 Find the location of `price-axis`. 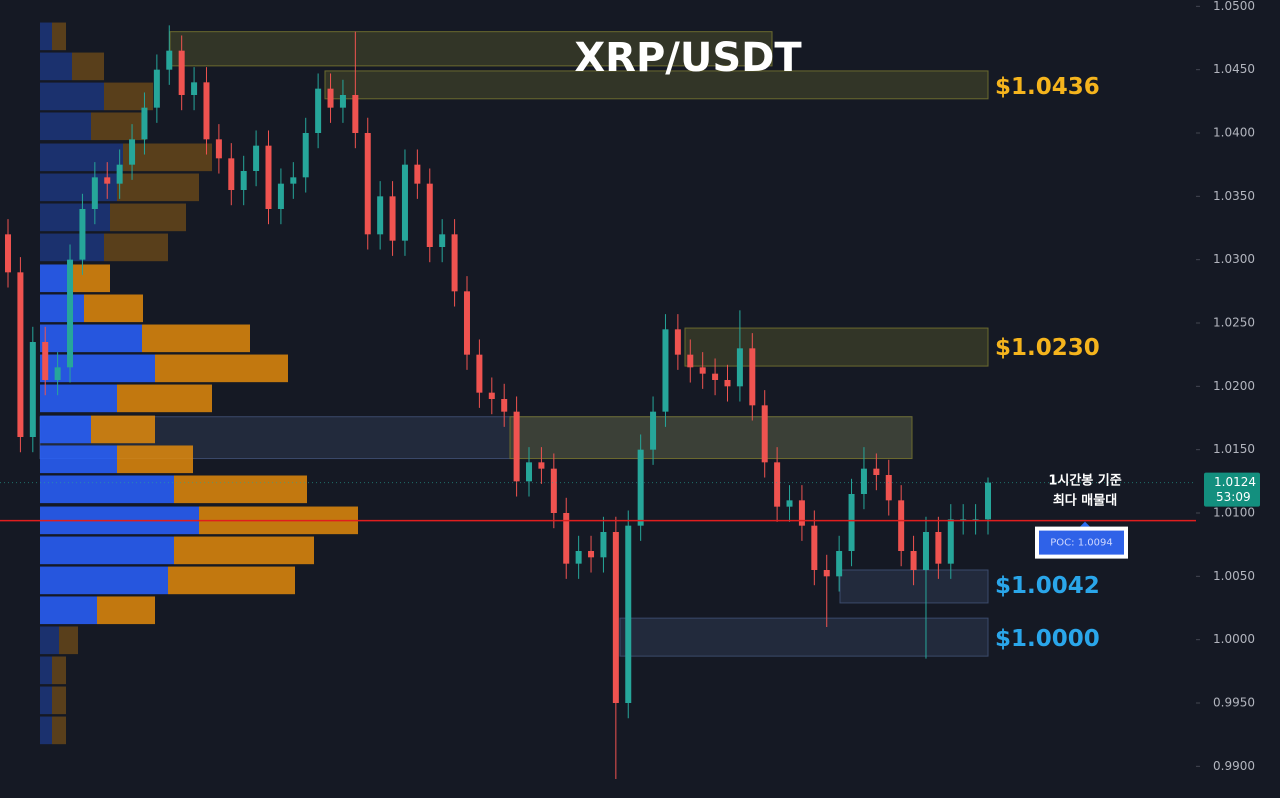

price-axis is located at coordinates (1238, 399).